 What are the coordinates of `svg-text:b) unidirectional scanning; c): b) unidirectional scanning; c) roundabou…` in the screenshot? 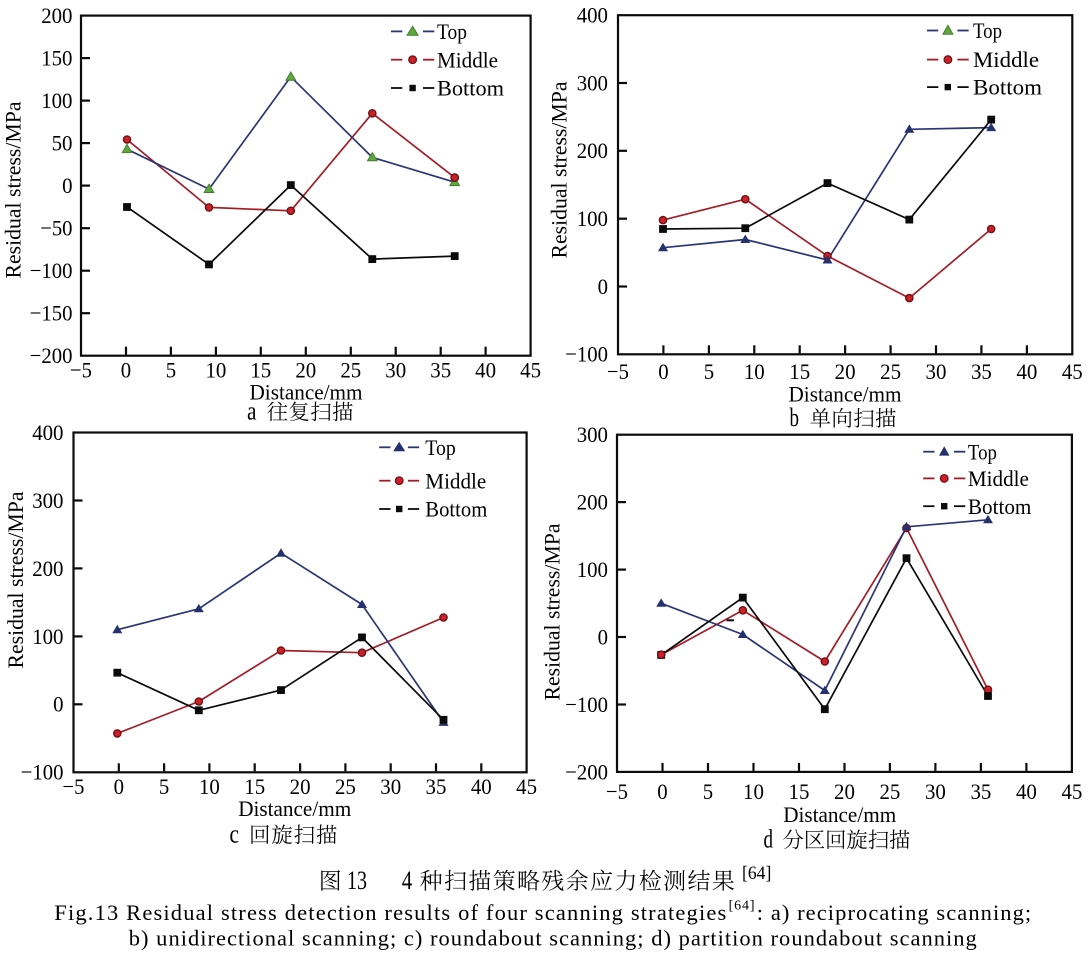 It's located at (553, 938).